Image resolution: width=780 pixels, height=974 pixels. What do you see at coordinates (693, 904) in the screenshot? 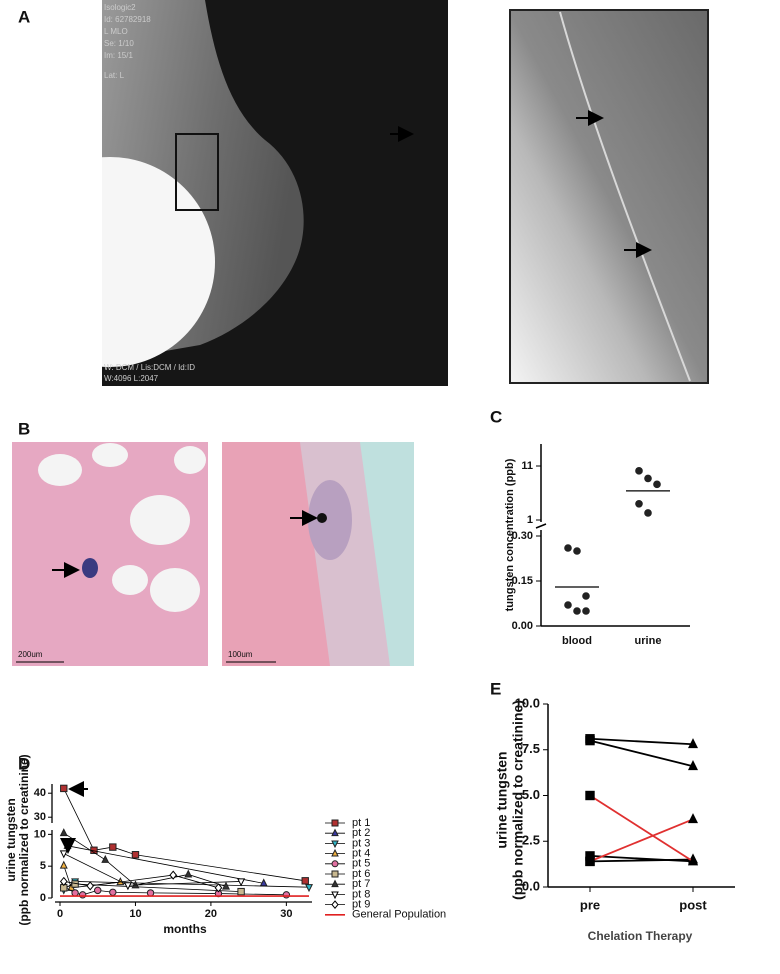
I see `x-tick-label: post` at bounding box center [693, 904].